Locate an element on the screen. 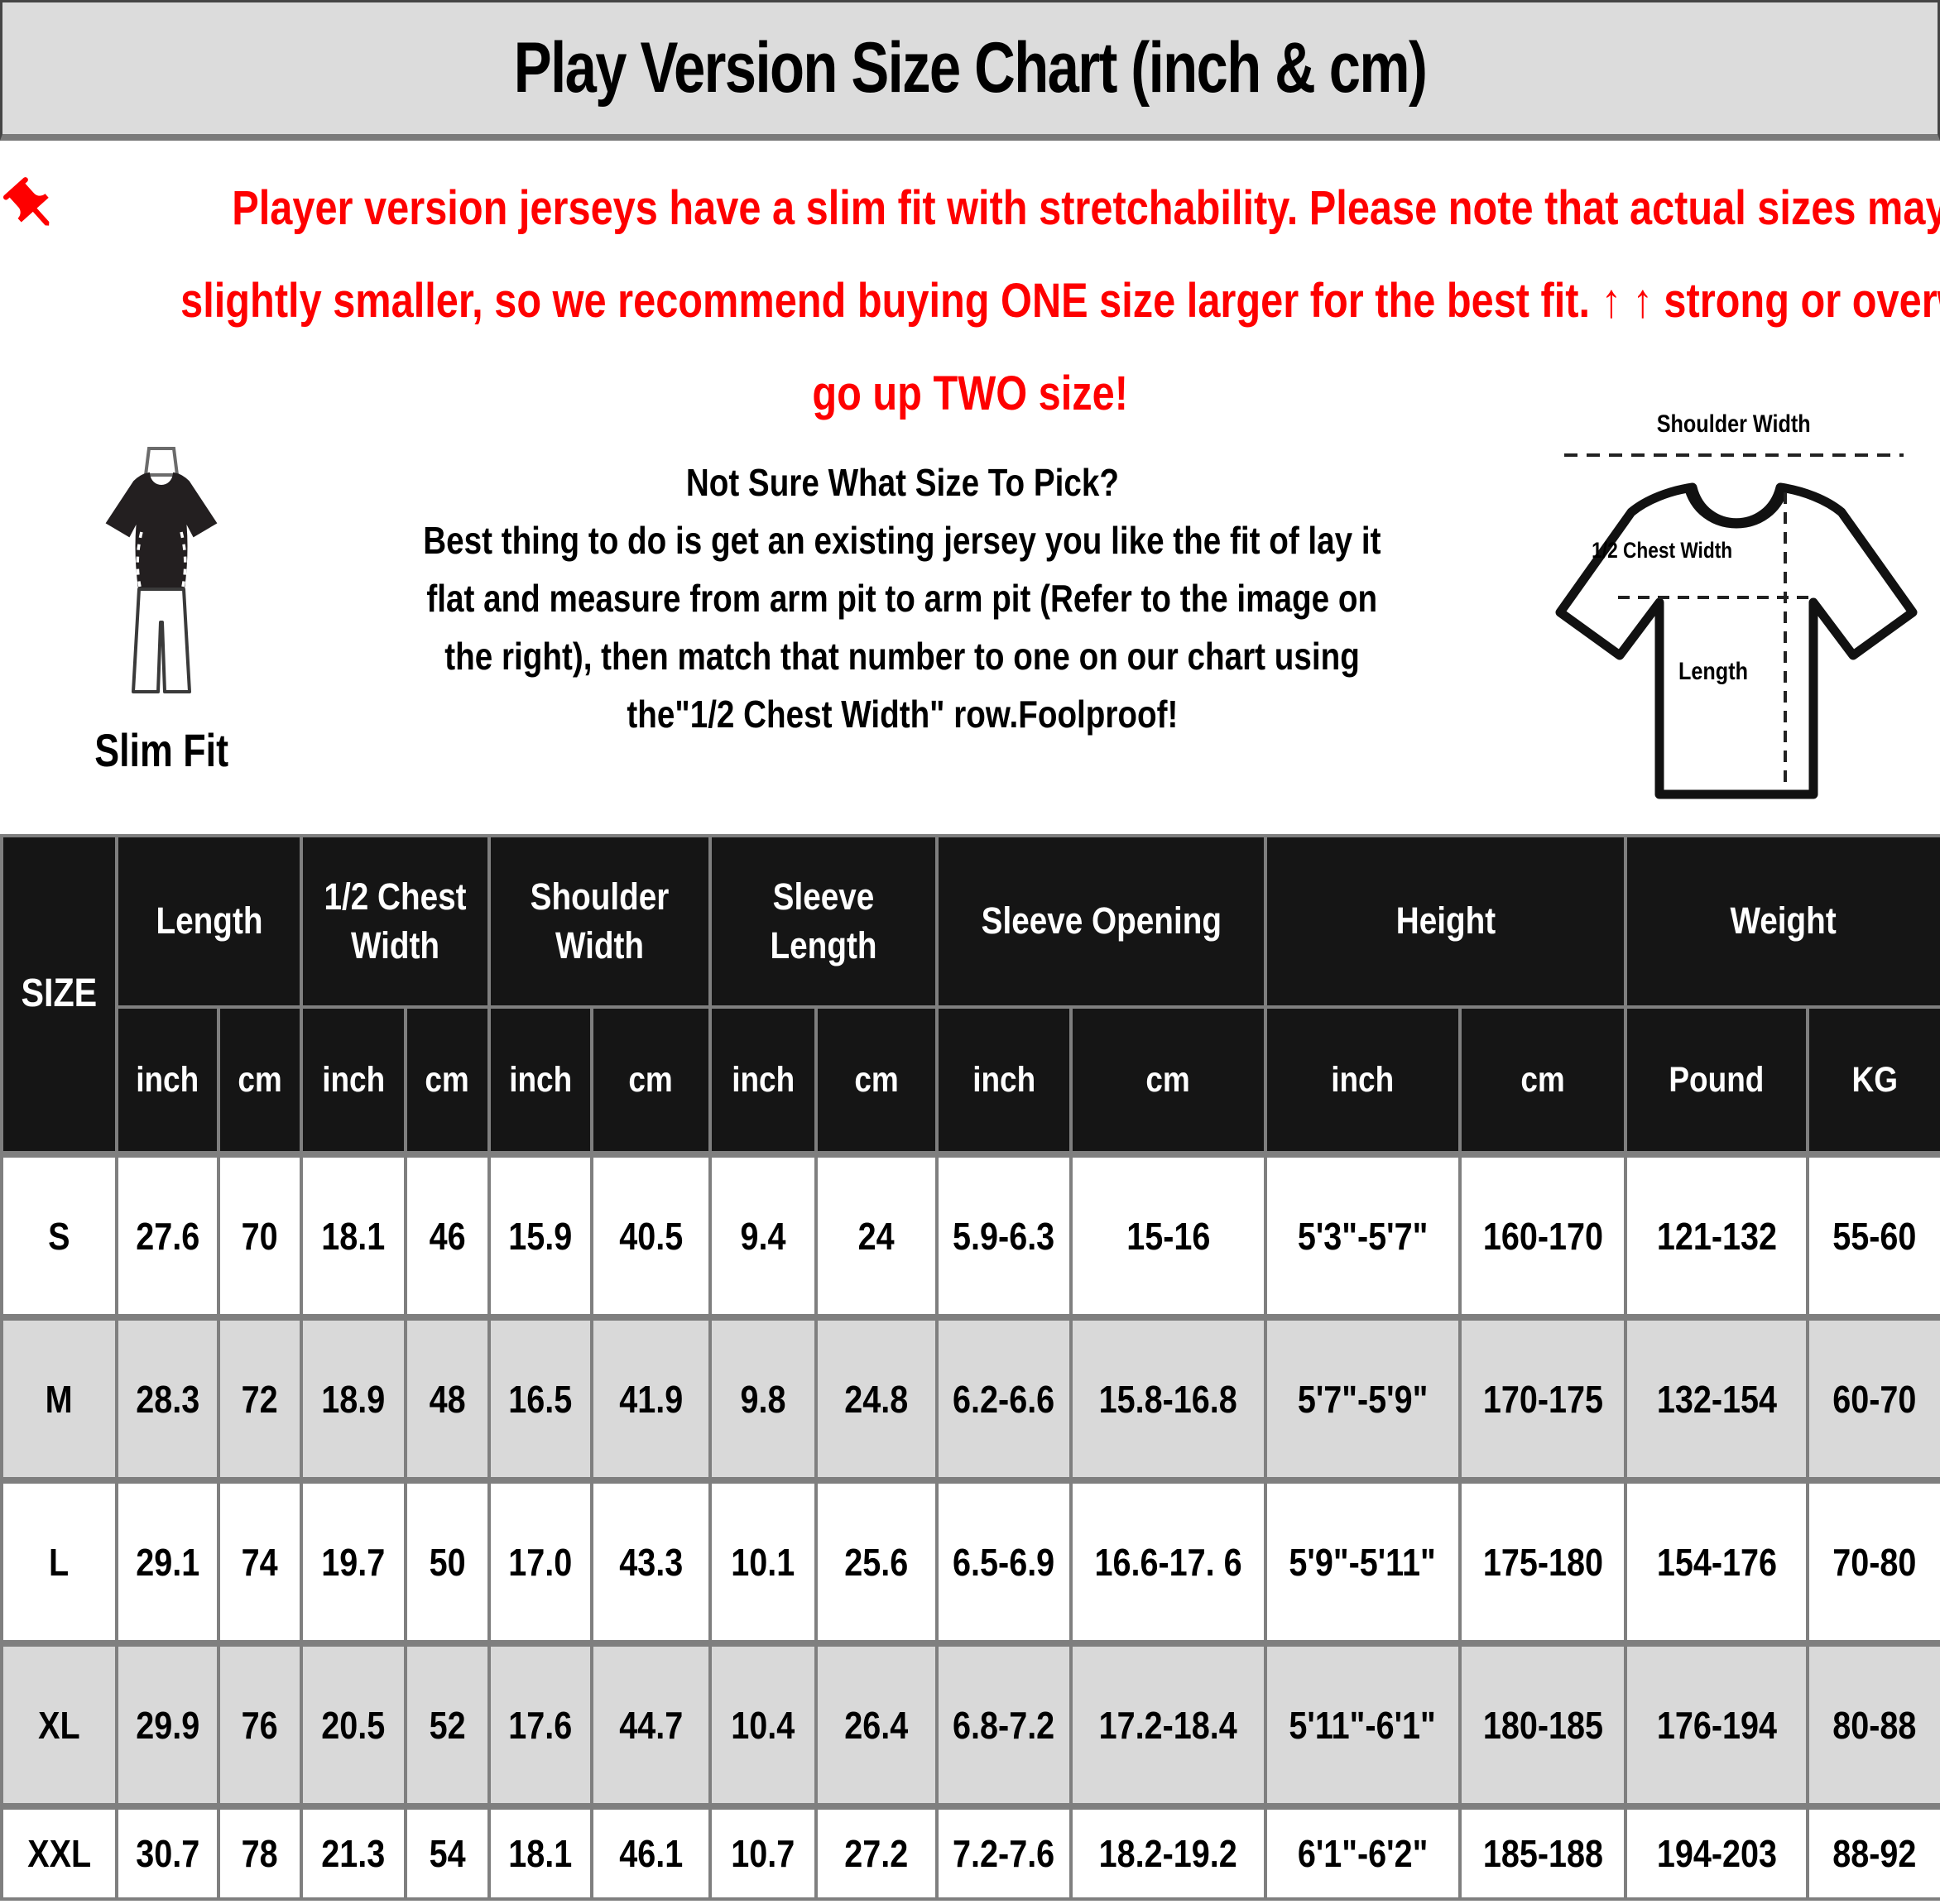  group-header-height: Height is located at coordinates (1446, 921).